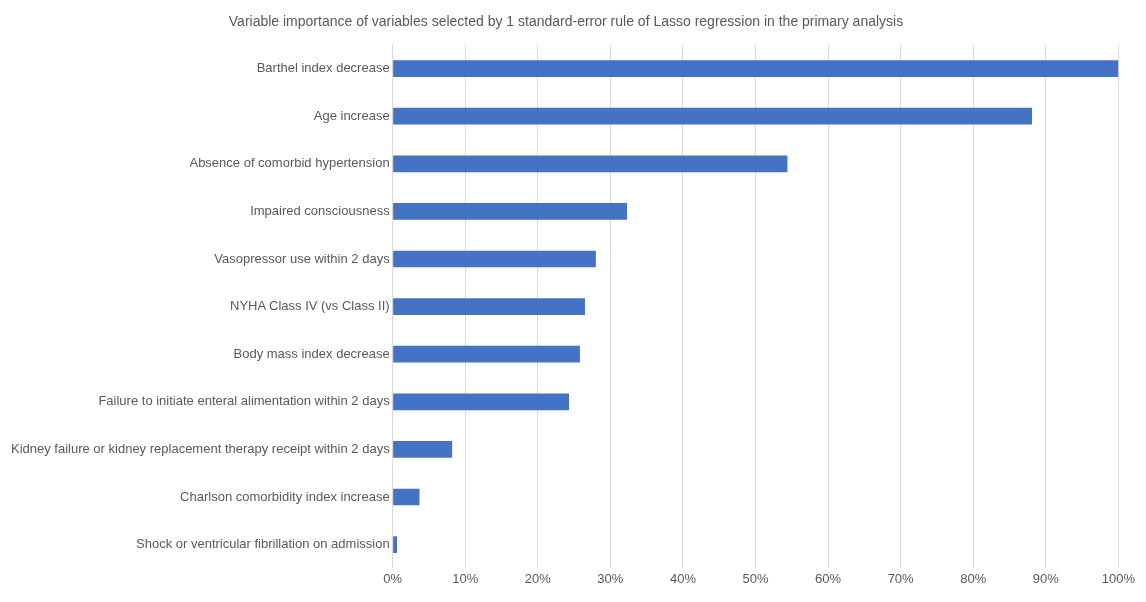 This screenshot has height=602, width=1146. I want to click on chart-title: Variable importance of variables selected by 1 standard-error rule of Lasso regression in the primary analysis, so click(566, 21).